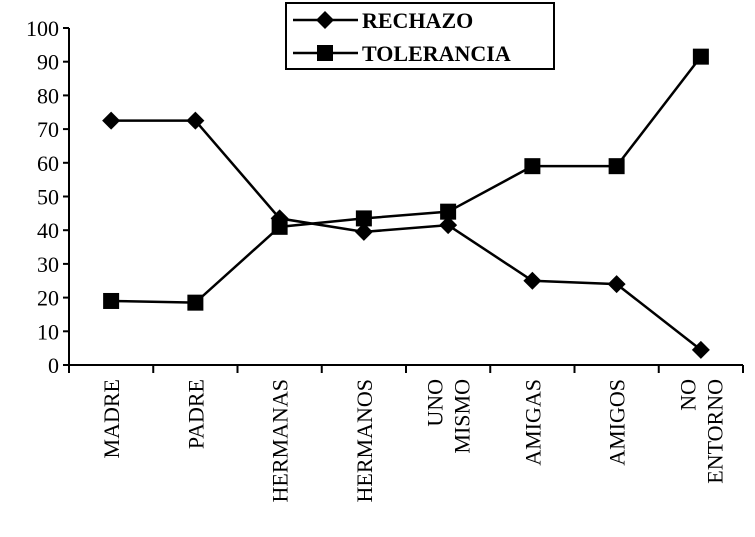 Image resolution: width=755 pixels, height=537 pixels. Describe the element at coordinates (48, 298) in the screenshot. I see `y-tick-label: 20` at that location.